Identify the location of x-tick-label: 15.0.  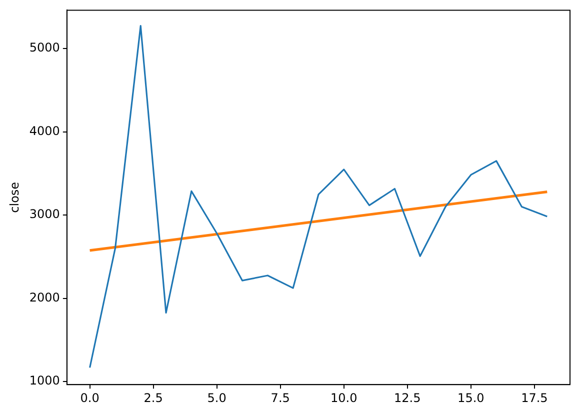
(471, 397).